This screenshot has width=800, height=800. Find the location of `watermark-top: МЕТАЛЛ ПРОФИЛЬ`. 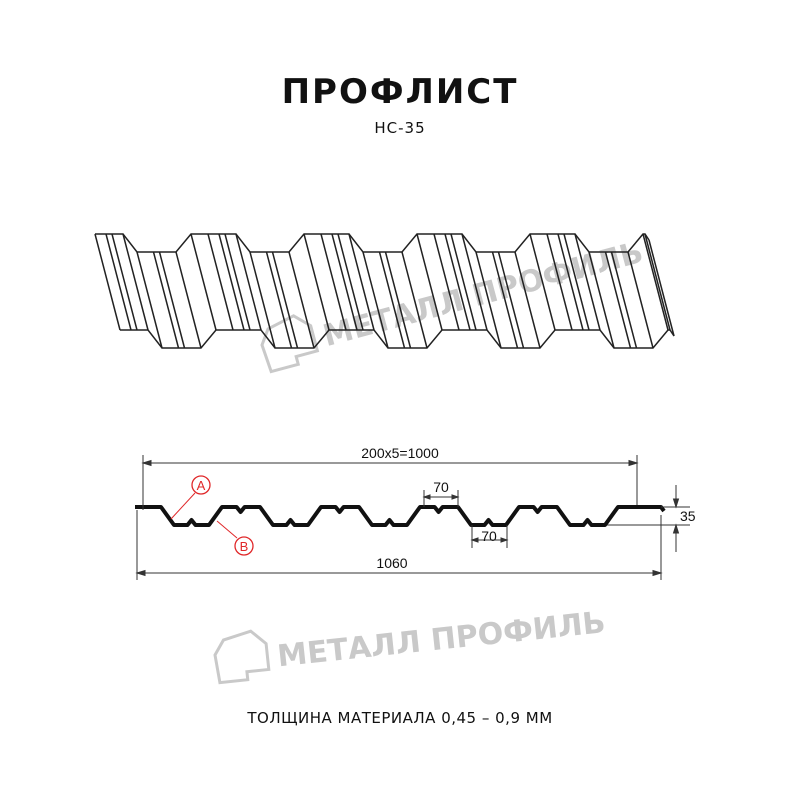

watermark-top: МЕТАЛЛ ПРОФИЛЬ is located at coordinates (453, 304).